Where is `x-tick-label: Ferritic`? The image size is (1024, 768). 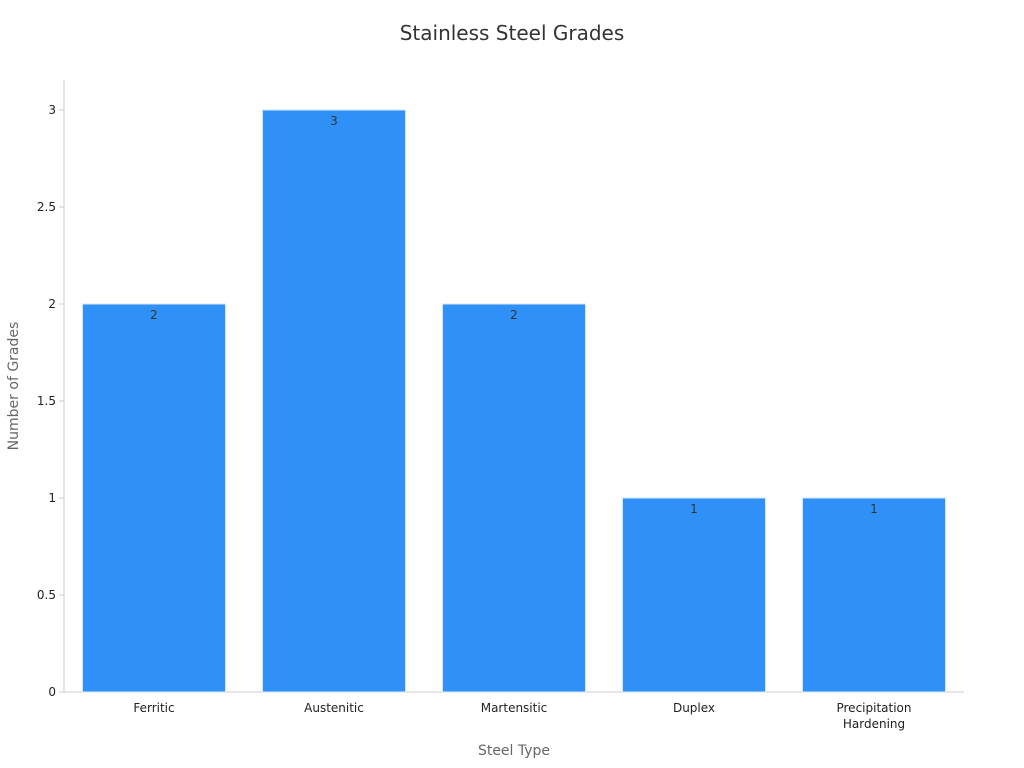
x-tick-label: Ferritic is located at coordinates (153, 708).